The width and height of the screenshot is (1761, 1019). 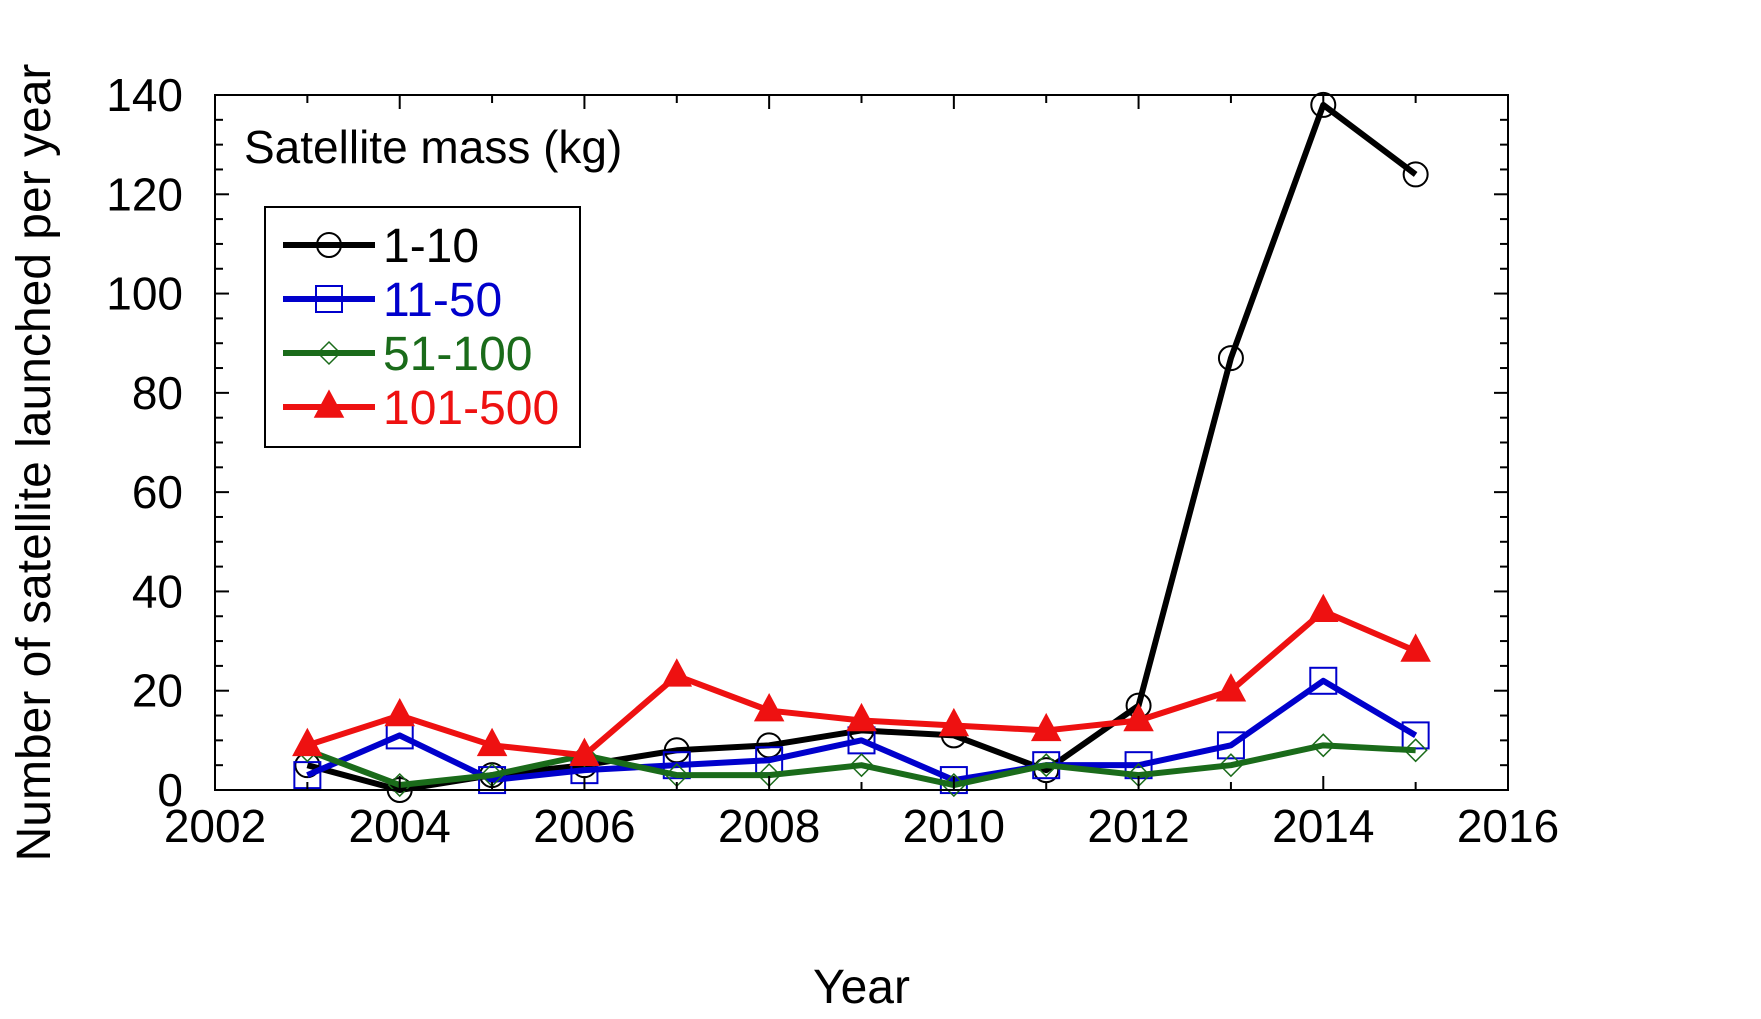 What do you see at coordinates (170, 790) in the screenshot?
I see `y-tick-label: 0` at bounding box center [170, 790].